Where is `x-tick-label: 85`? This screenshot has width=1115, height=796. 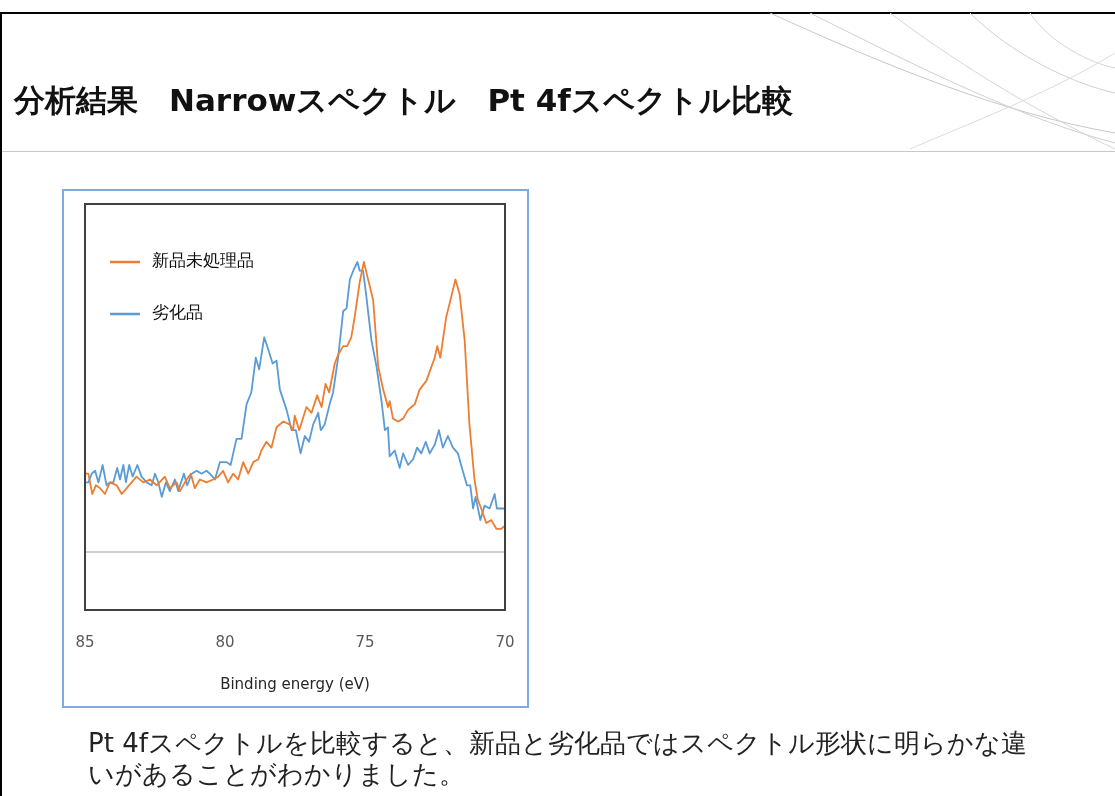
x-tick-label: 85 is located at coordinates (85, 641).